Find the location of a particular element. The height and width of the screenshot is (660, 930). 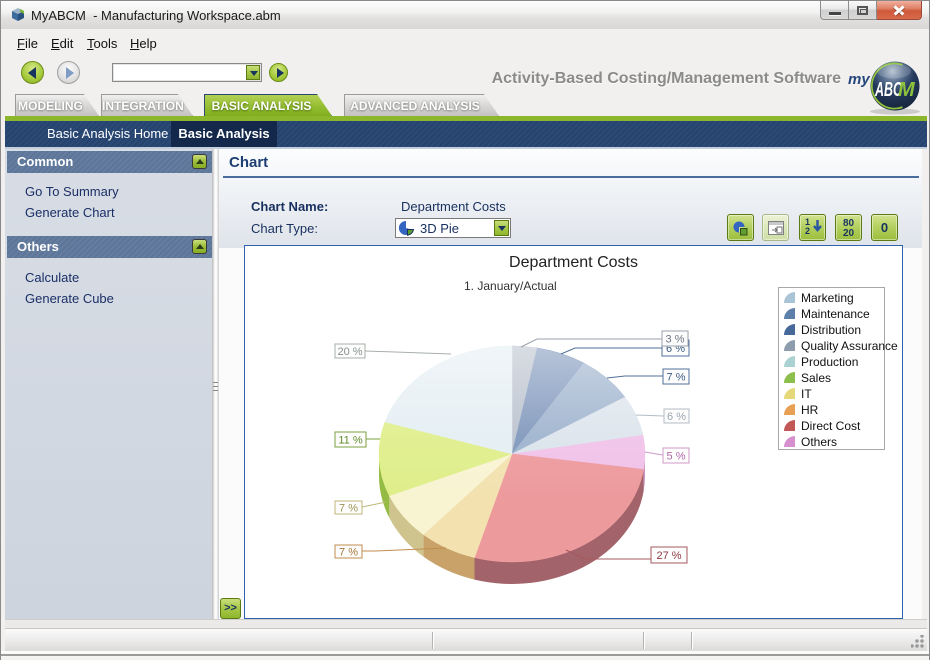

svg-text: 3 % is located at coordinates (675, 340).